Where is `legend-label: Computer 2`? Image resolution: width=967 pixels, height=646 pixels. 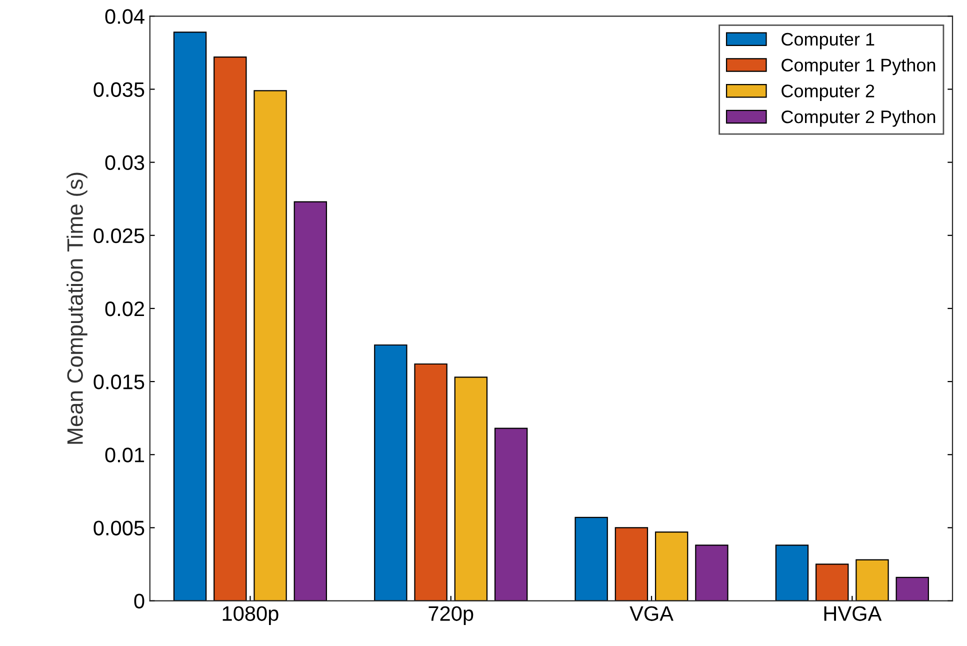 legend-label: Computer 2 is located at coordinates (828, 92).